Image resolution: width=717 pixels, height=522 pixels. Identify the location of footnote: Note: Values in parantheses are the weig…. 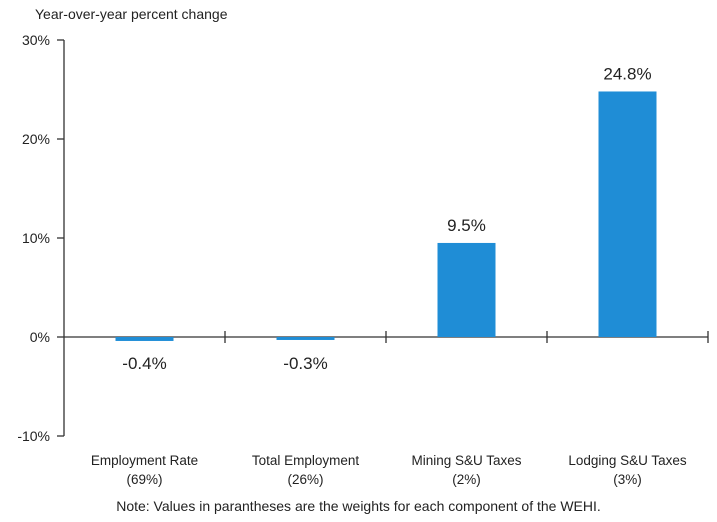
(358, 506).